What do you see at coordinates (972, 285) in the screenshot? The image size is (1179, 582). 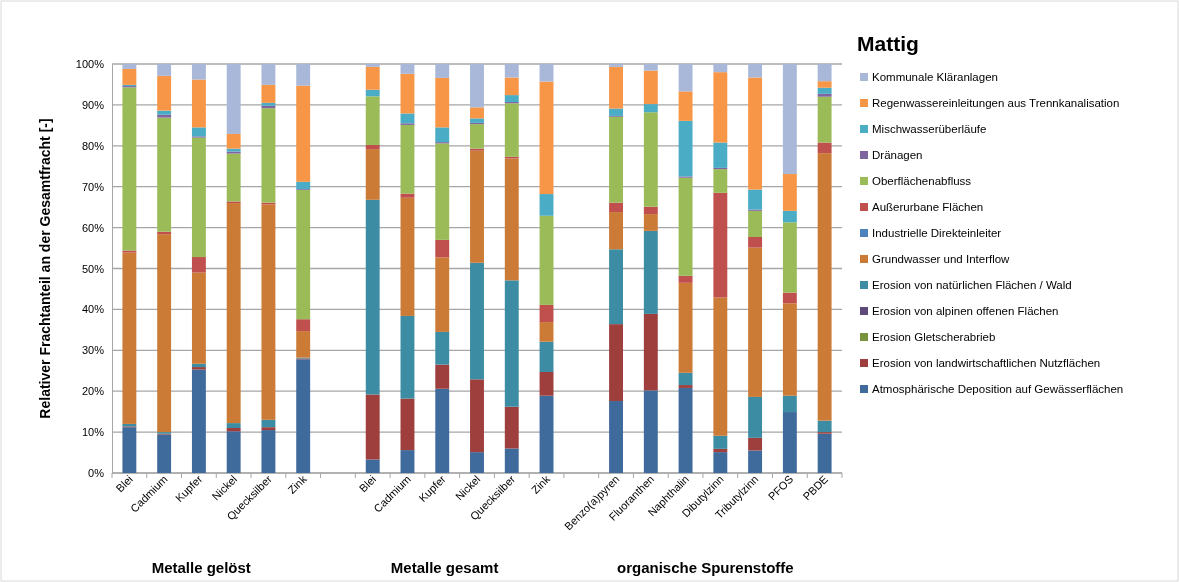 I see `legend-label: Erosion von natürlichen Flächen / Wald` at bounding box center [972, 285].